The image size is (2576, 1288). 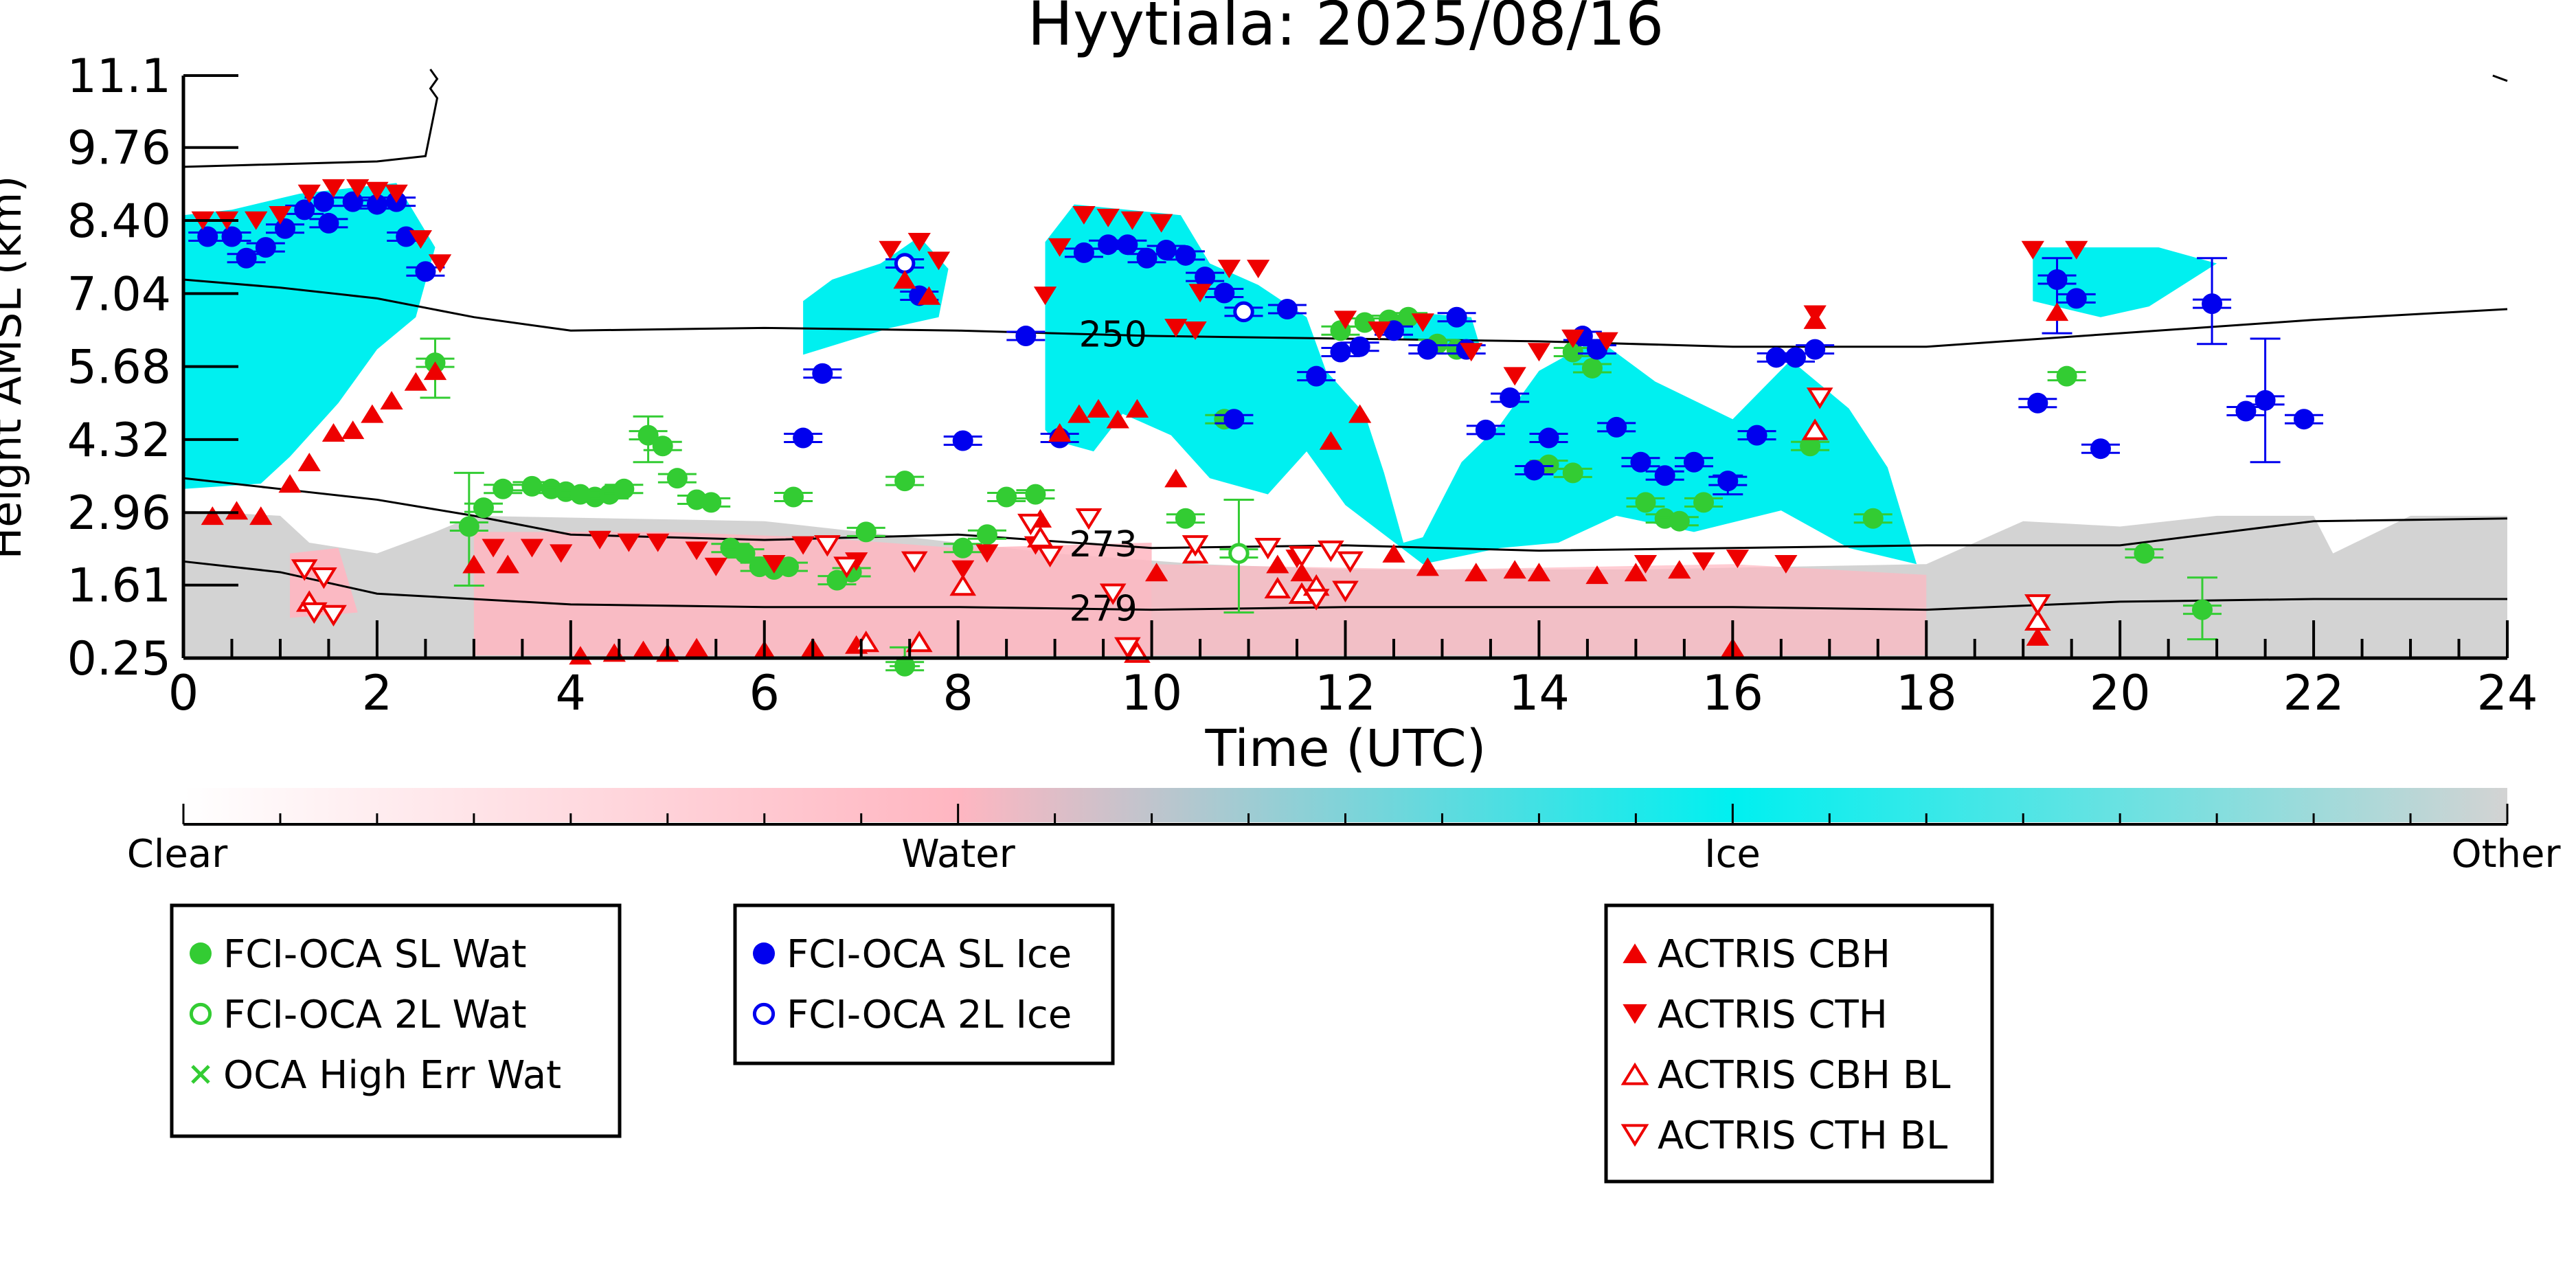 I want to click on x-tick-label: 24, so click(x=2507, y=693).